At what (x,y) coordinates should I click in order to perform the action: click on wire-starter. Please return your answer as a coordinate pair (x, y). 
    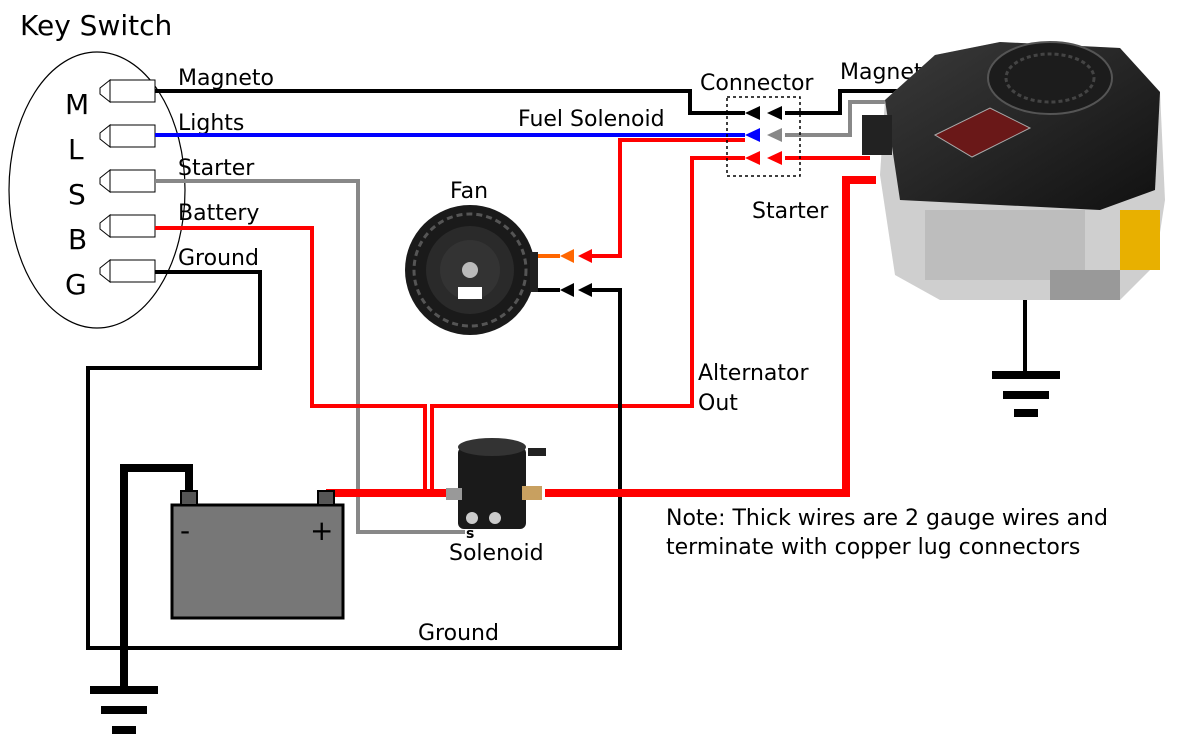
    Looking at the image, I should click on (310, 356).